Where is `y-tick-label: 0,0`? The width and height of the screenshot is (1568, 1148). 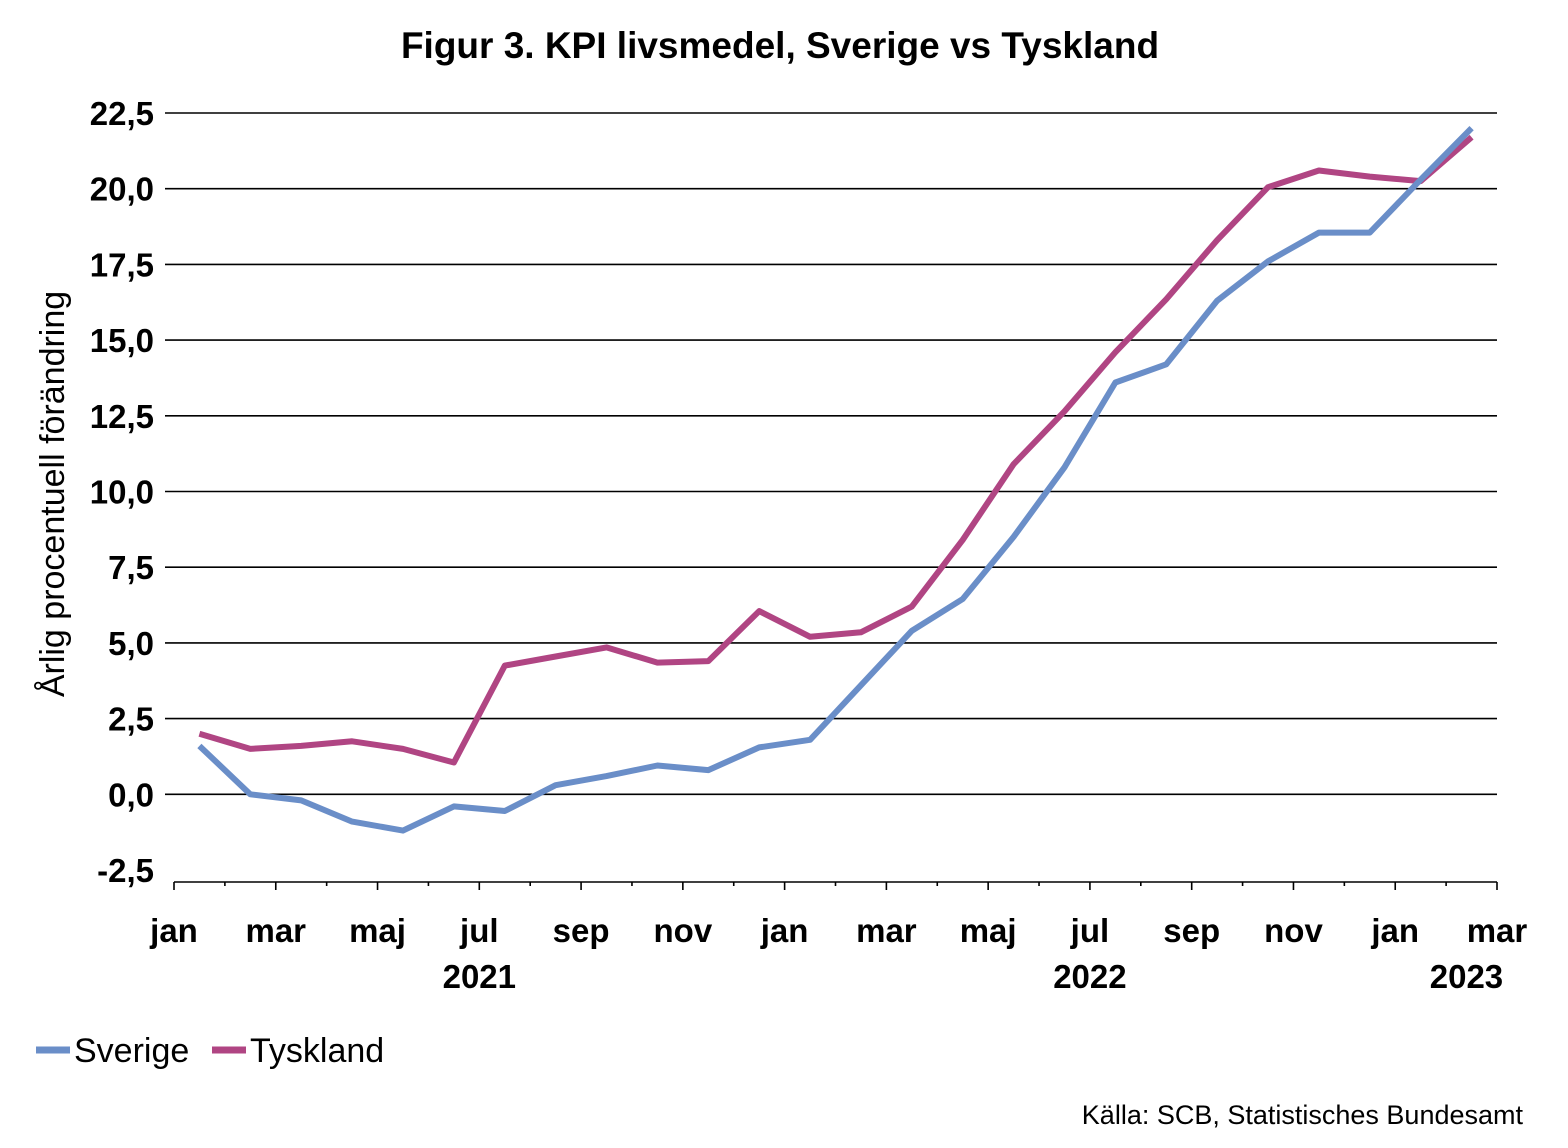 y-tick-label: 0,0 is located at coordinates (131, 794).